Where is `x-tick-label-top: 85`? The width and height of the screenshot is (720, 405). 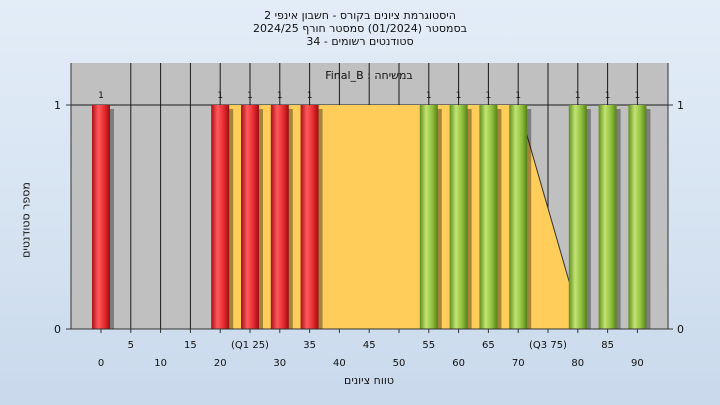 x-tick-label-top: 85 is located at coordinates (607, 345).